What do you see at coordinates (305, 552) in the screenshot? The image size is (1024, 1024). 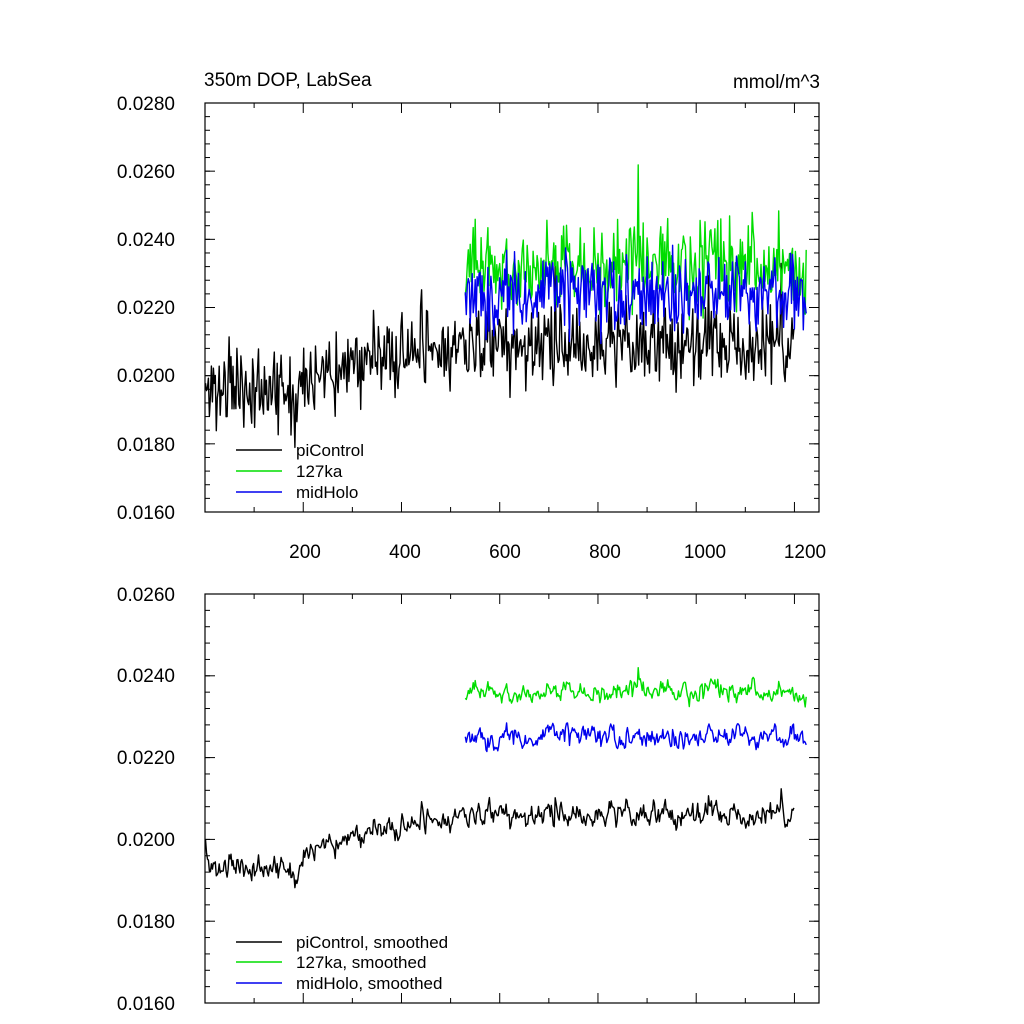 I see `x-tick-label: 200` at bounding box center [305, 552].